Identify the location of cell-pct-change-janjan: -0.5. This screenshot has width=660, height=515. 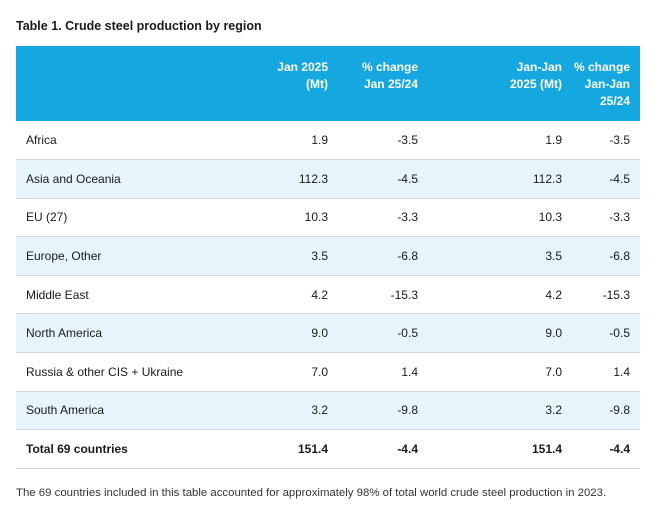
(619, 333).